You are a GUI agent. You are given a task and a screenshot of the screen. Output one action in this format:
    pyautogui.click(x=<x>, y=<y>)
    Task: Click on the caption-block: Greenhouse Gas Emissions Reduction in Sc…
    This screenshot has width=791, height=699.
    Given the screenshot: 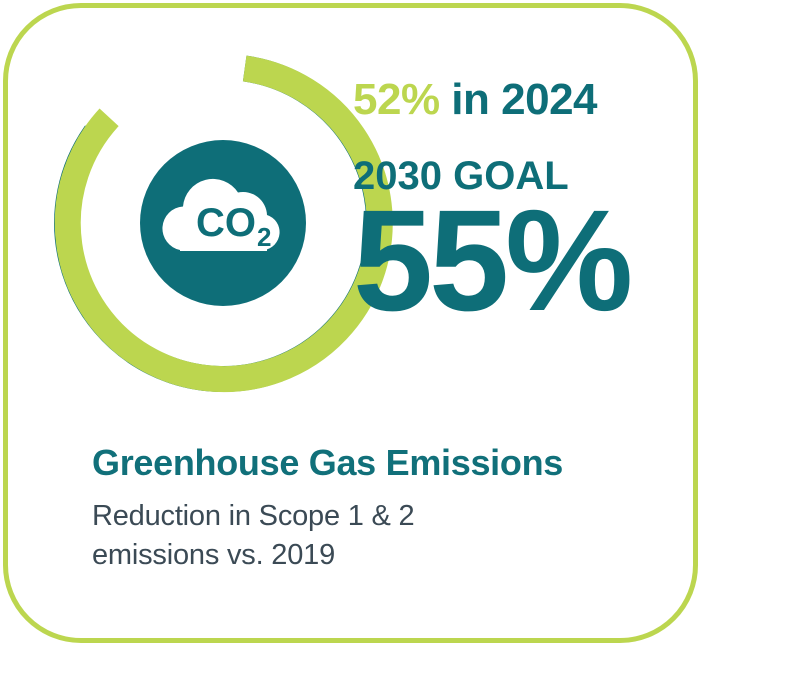 What is the action you would take?
    pyautogui.click(x=372, y=509)
    